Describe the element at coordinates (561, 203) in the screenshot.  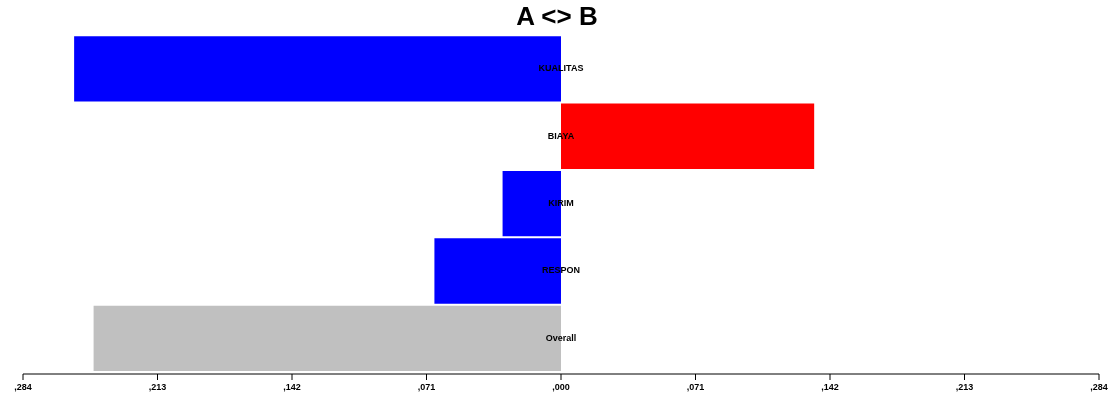
I see `y-tick-label: KIRIM` at that location.